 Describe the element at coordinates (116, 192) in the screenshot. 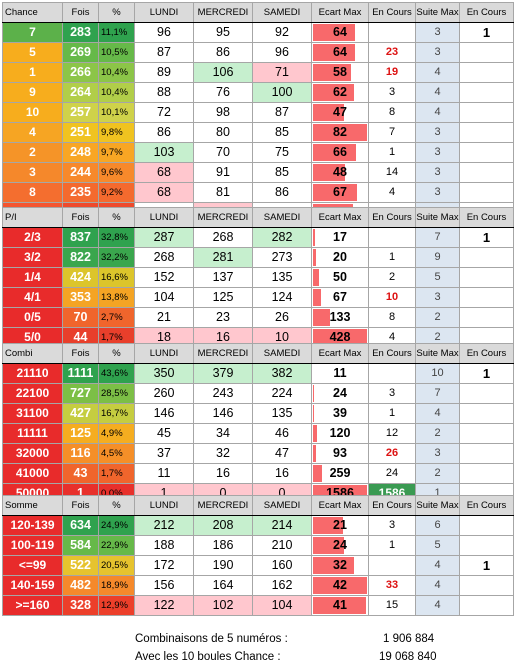

I see `percent-cell: 9,2%` at that location.